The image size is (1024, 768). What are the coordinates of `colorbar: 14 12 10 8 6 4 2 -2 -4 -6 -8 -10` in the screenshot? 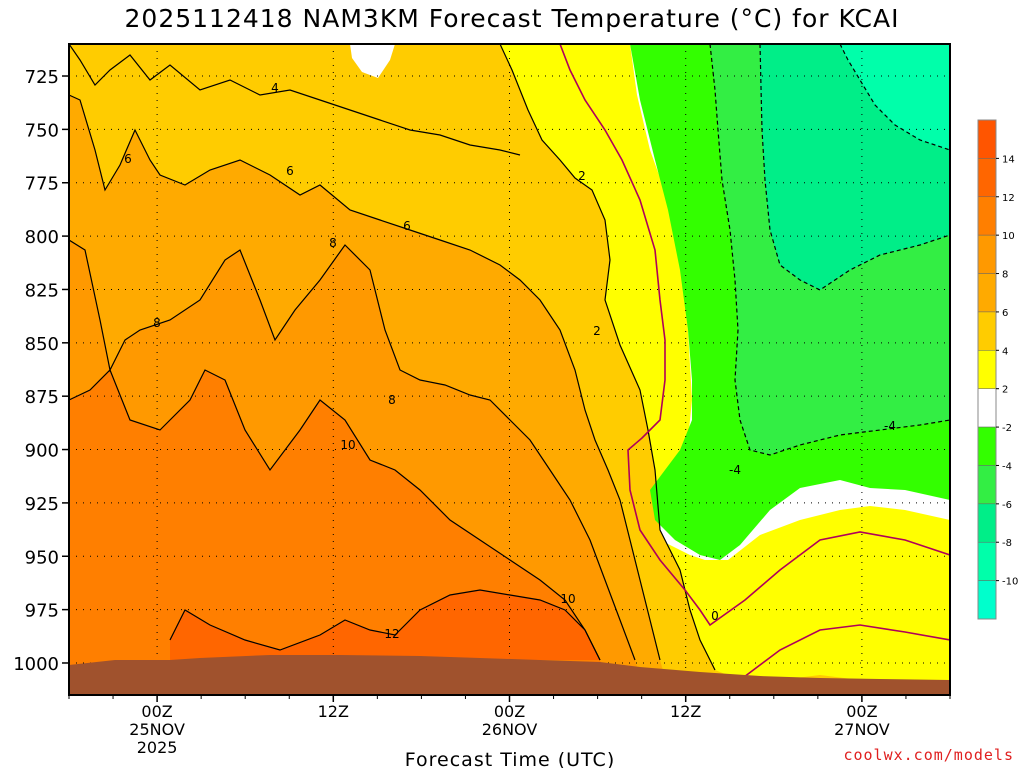 It's located at (997, 369).